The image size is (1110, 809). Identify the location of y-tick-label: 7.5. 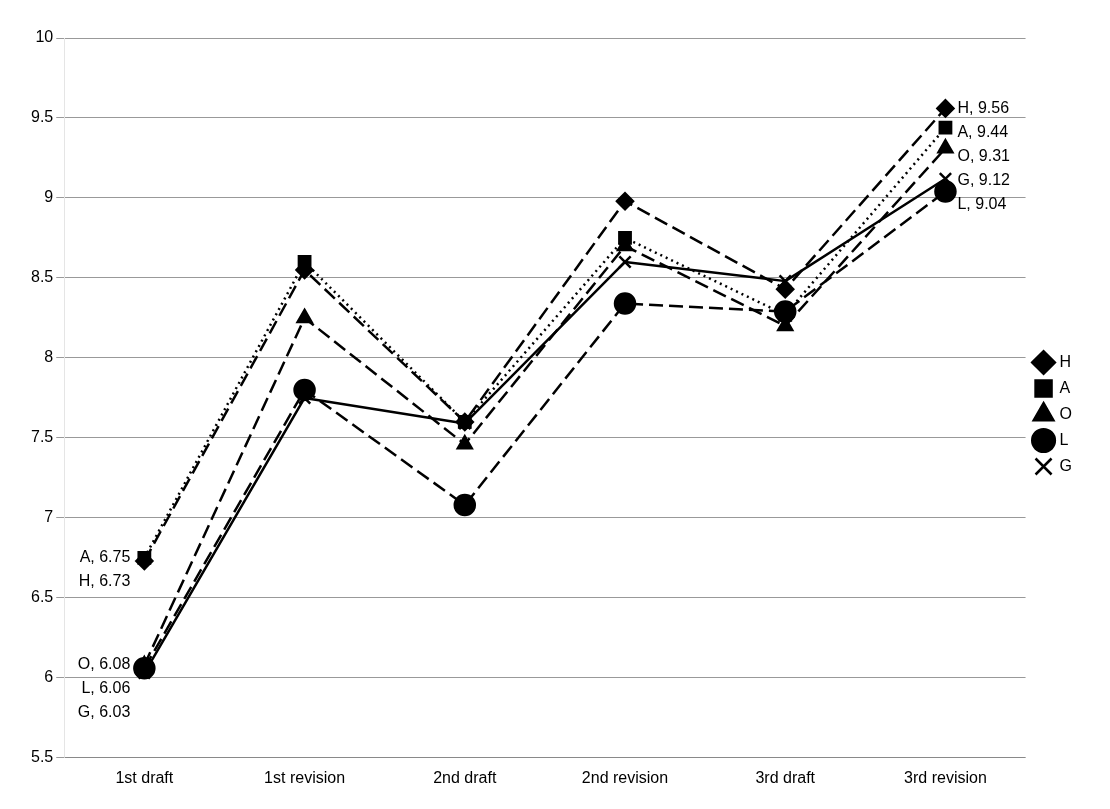
(42, 437).